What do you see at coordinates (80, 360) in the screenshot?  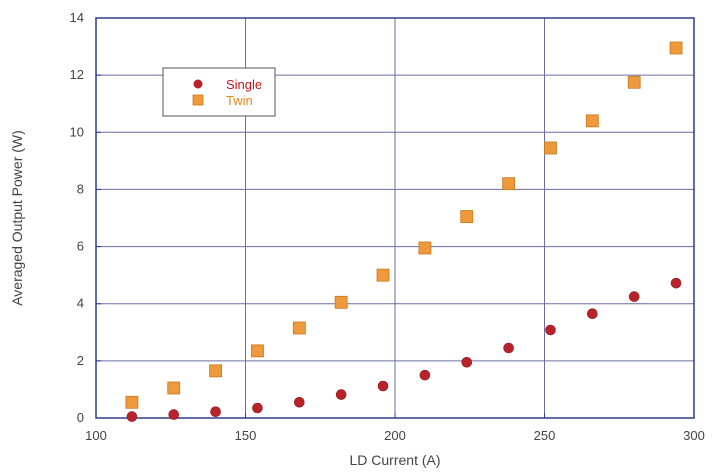 I see `y-tick-label: 2` at bounding box center [80, 360].